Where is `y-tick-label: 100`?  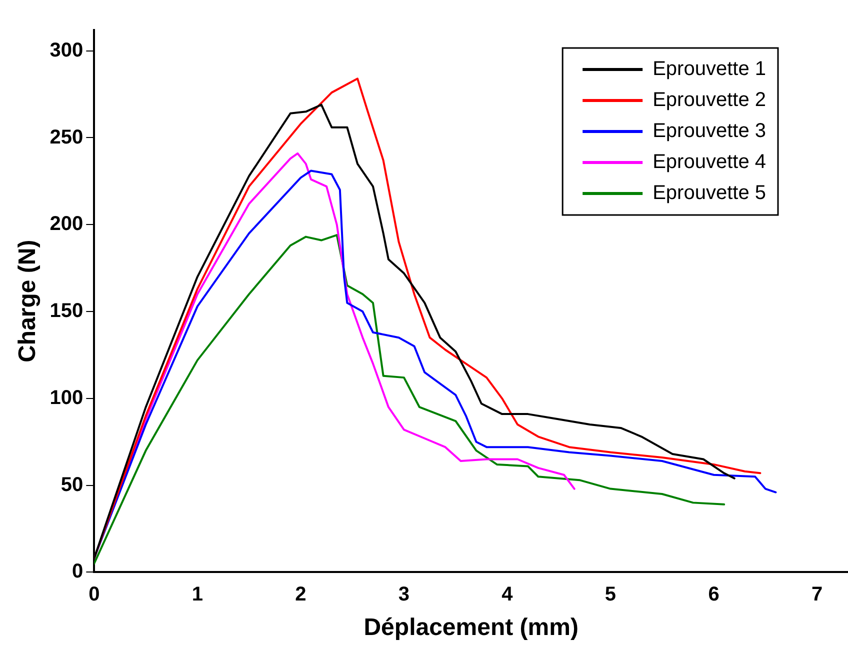 y-tick-label: 100 is located at coordinates (67, 397).